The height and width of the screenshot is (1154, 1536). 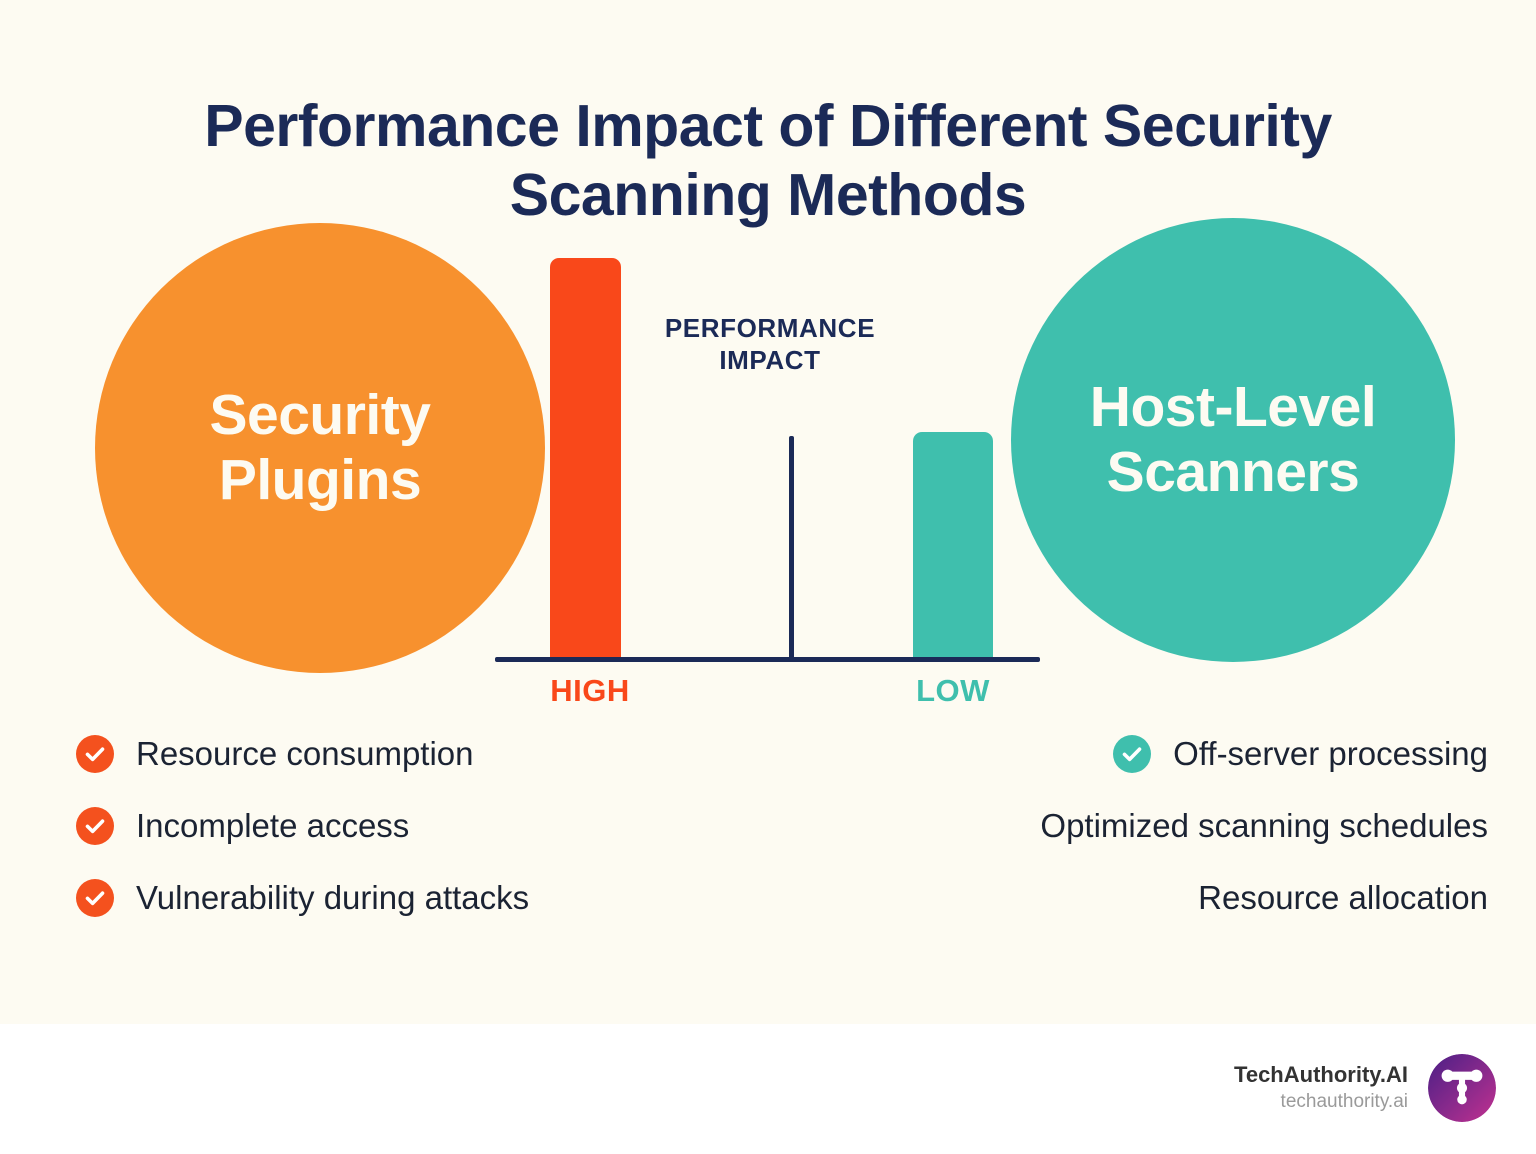 I want to click on bubble-left-label: Security Plugins, so click(x=320, y=447).